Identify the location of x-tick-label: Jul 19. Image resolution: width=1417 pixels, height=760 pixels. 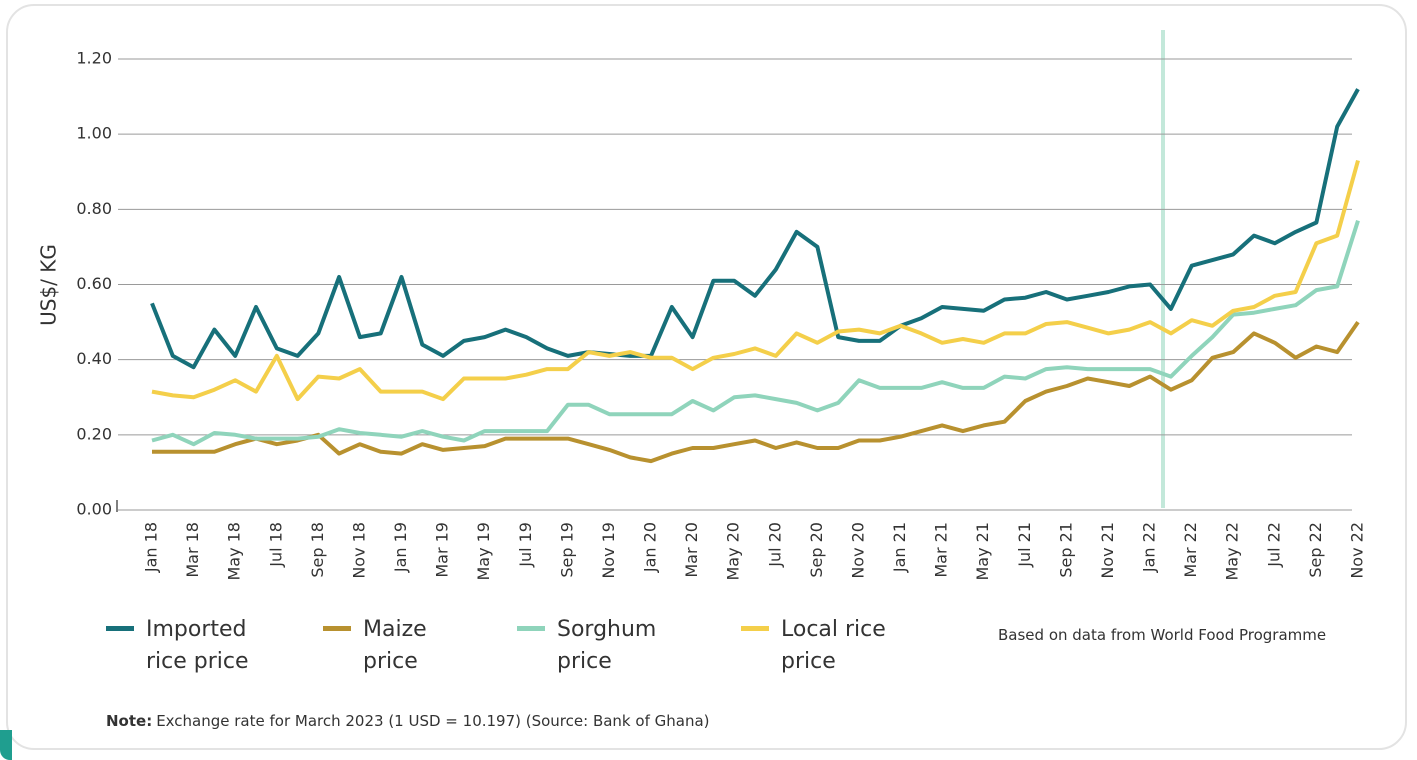
(525, 545).